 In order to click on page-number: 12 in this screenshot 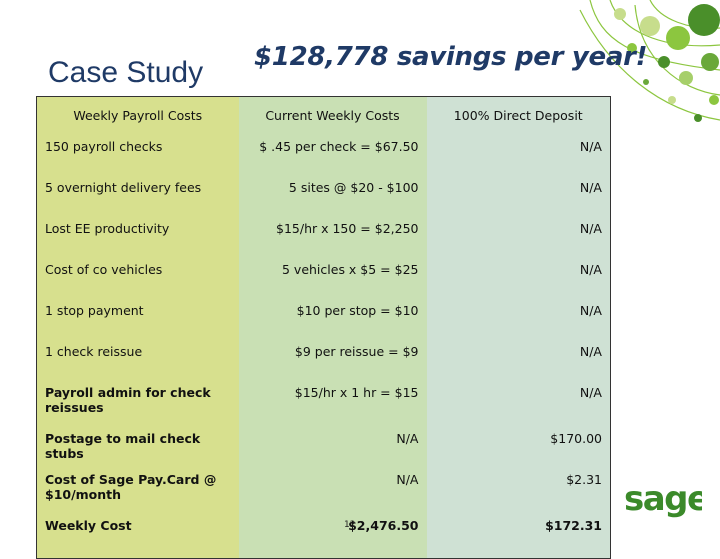, I will do `click(350, 525)`.